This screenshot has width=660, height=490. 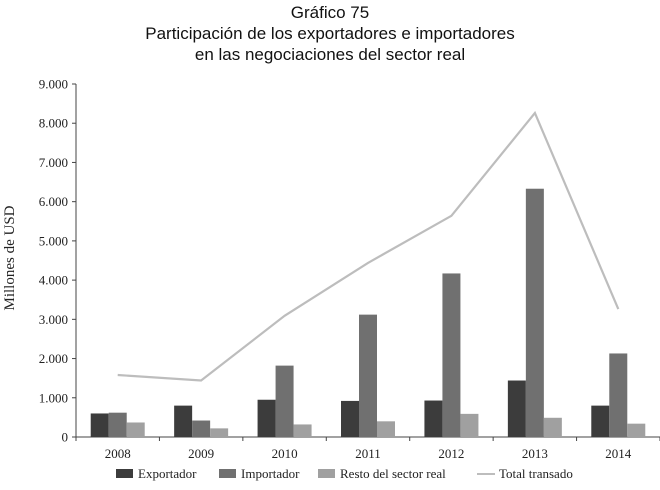 I want to click on y-tick-label: 5.000, so click(x=53, y=240).